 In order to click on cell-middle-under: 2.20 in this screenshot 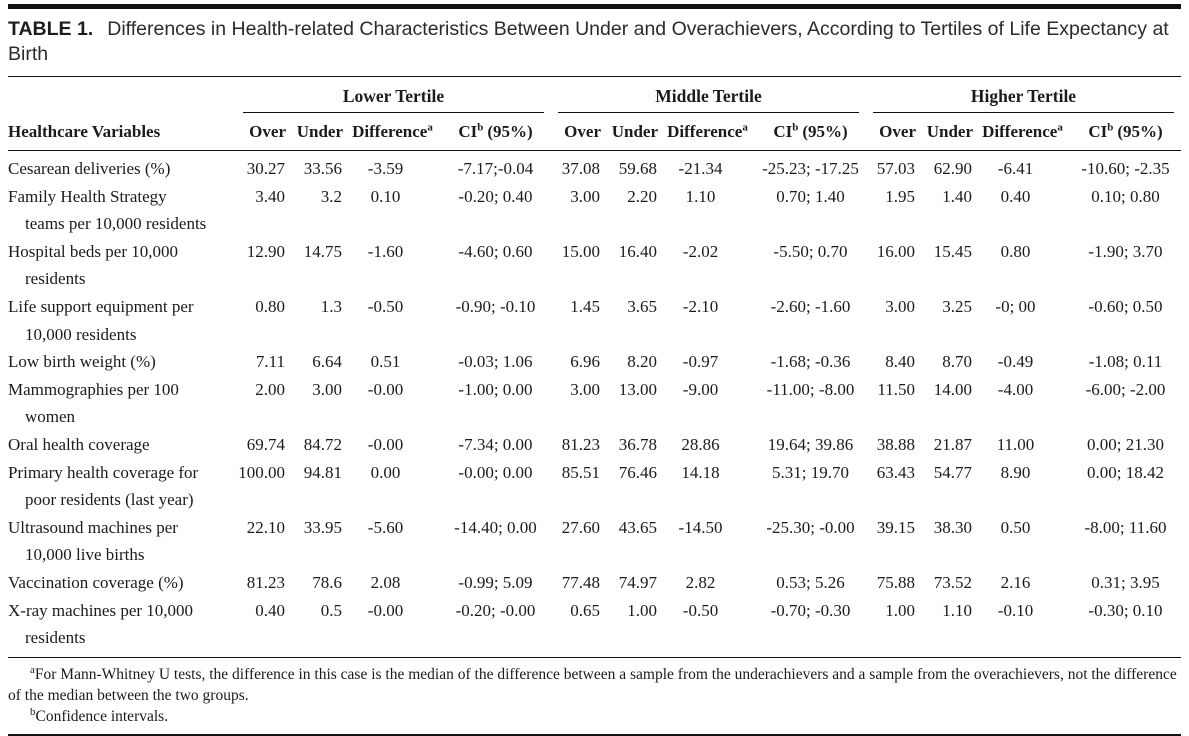, I will do `click(642, 196)`.